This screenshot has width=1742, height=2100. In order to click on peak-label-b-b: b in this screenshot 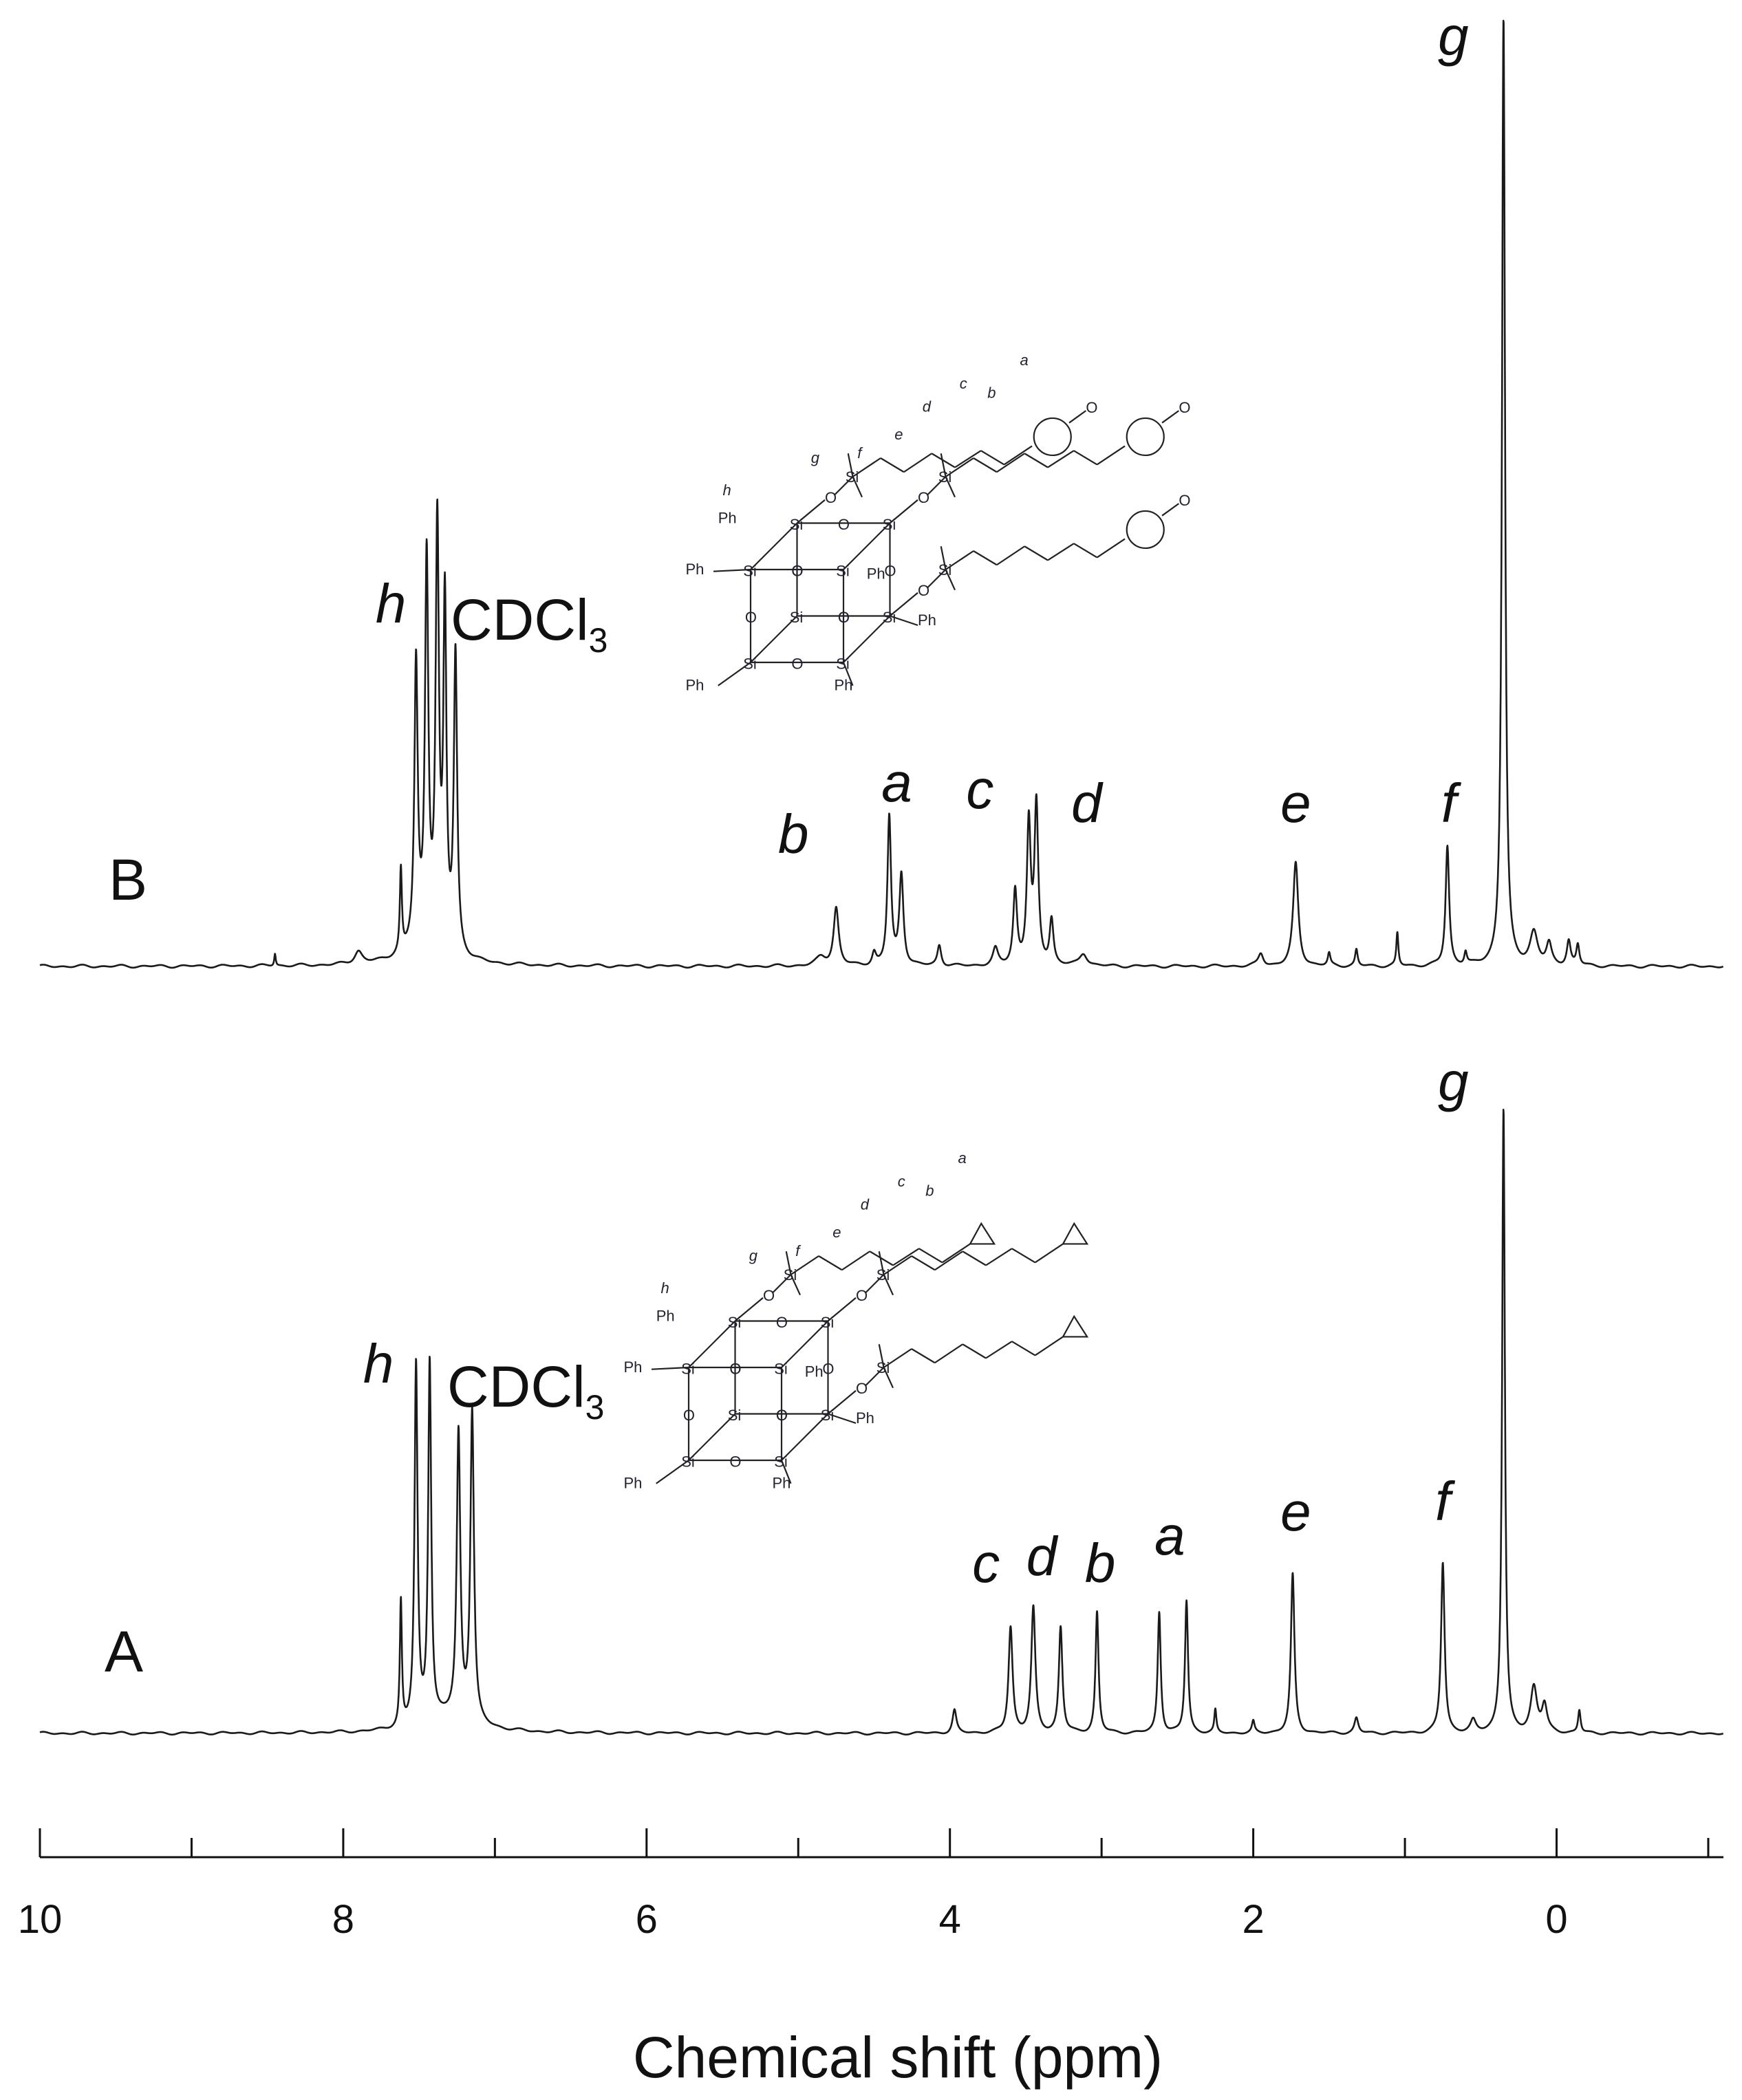, I will do `click(793, 834)`.